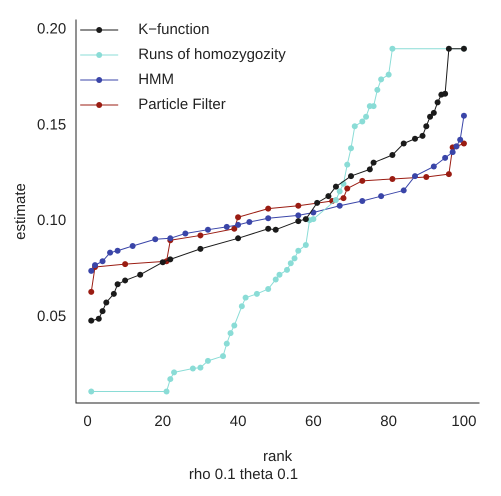 The height and width of the screenshot is (496, 501). I want to click on y-tick-label: 0.15, so click(51, 125).